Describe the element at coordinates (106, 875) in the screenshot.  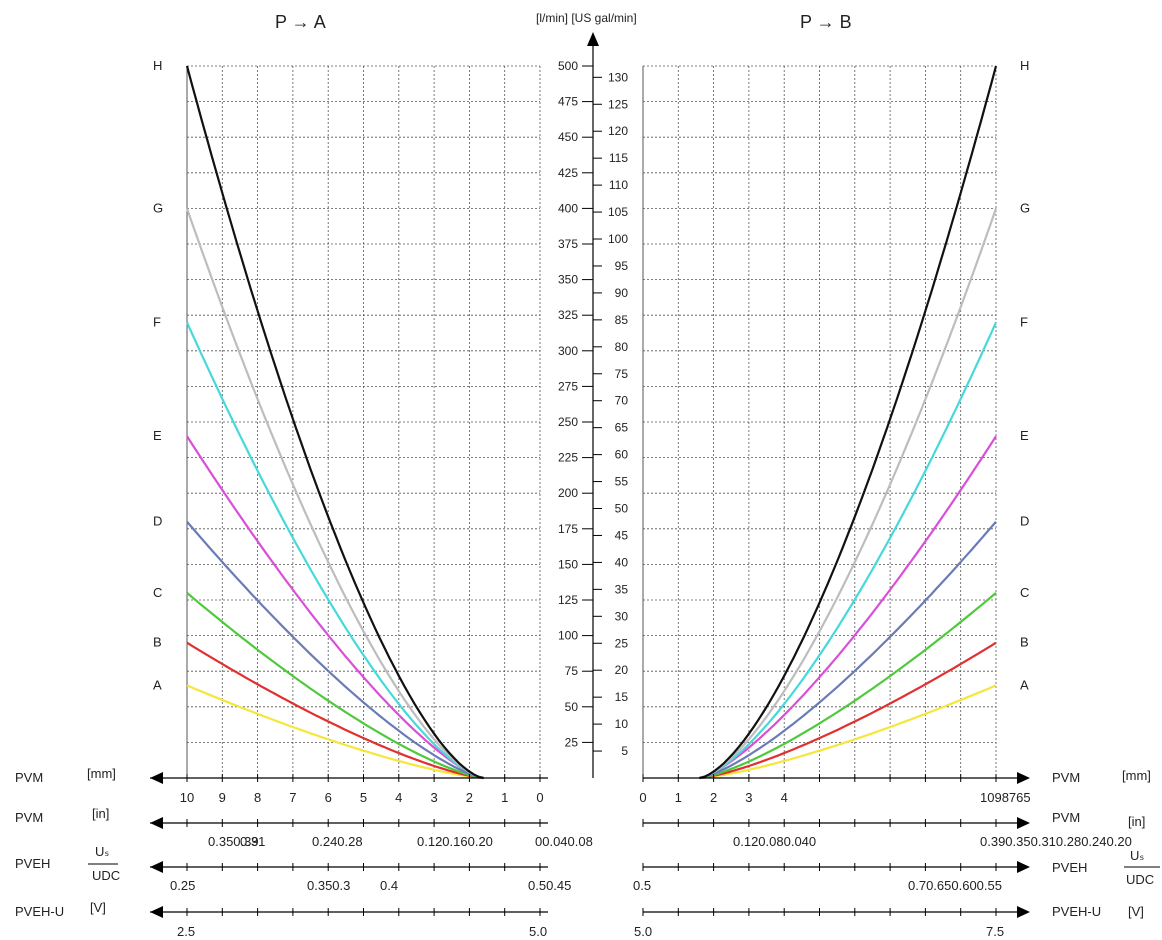
I see `row3-unit-den: UDC` at that location.